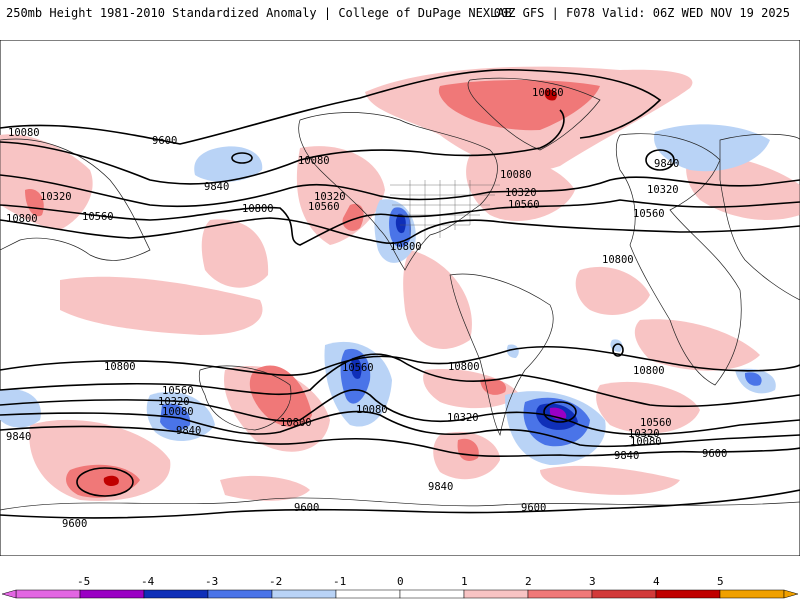 Image resolution: width=800 pixels, height=600 pixels. What do you see at coordinates (720, 581) in the screenshot?
I see `colorbar-tick-label: 5` at bounding box center [720, 581].